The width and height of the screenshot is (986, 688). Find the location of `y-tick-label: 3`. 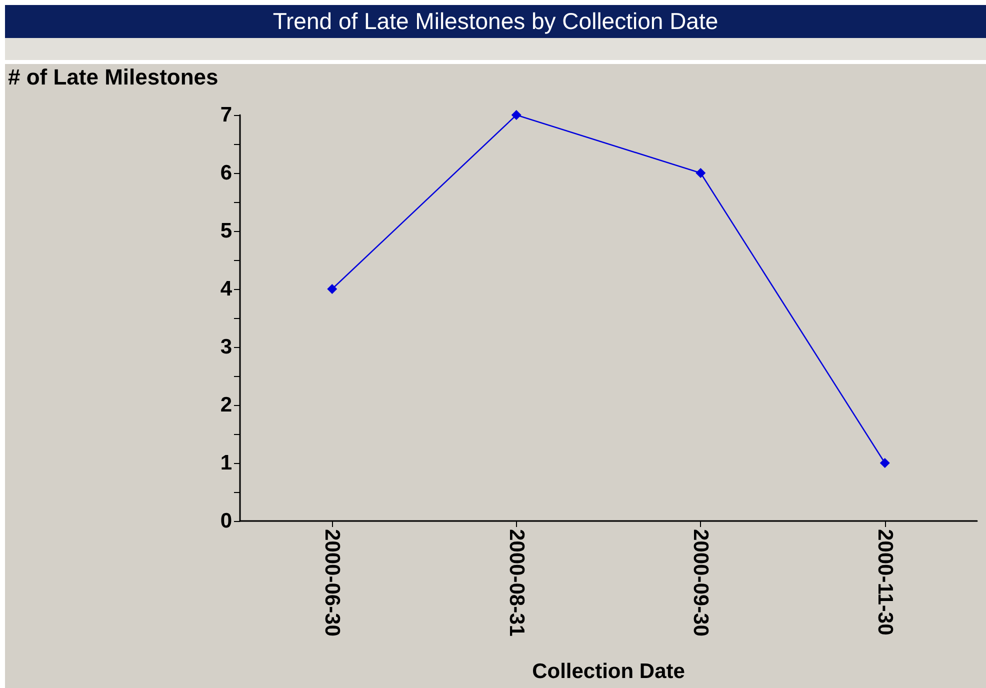

y-tick-label: 3 is located at coordinates (226, 347).